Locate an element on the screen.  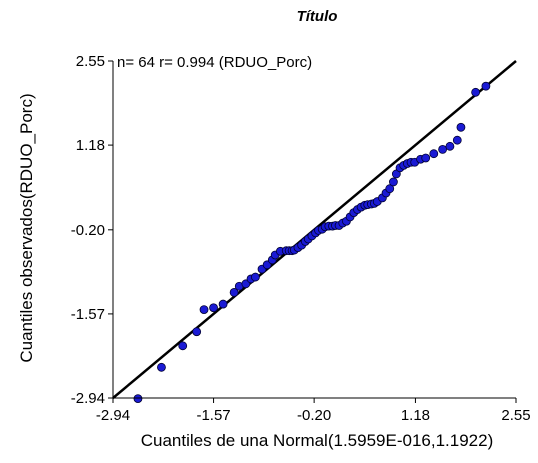
y-tick-label: 1.18 is located at coordinates (90, 145).